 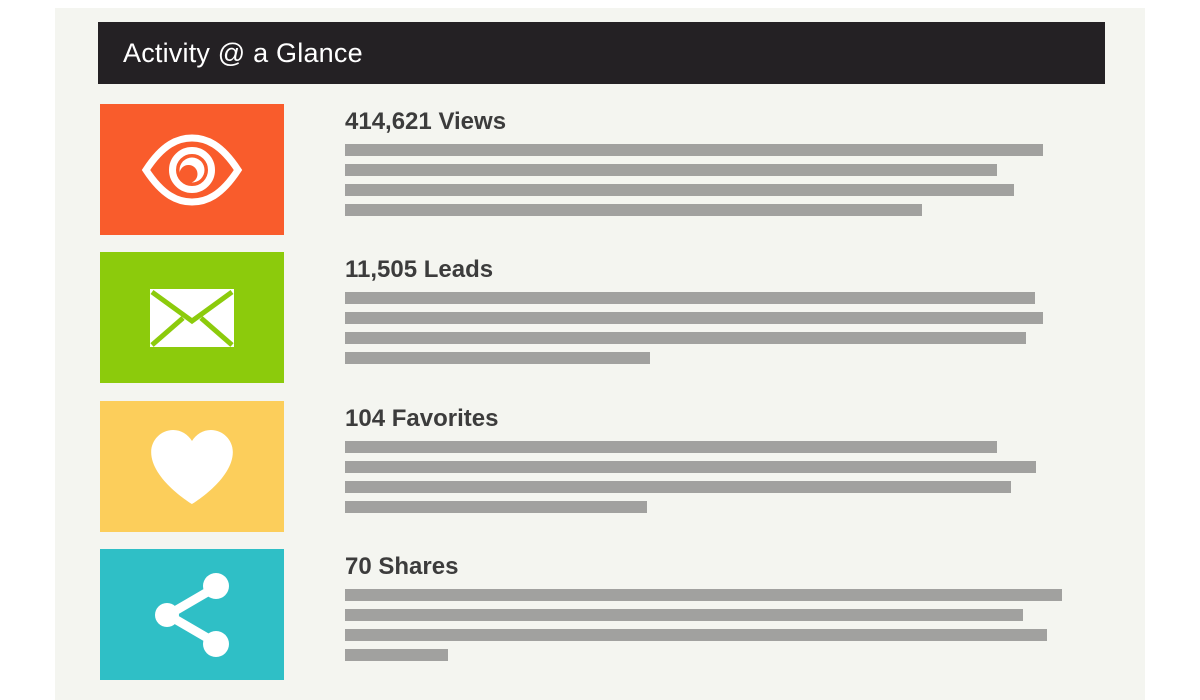 I want to click on stat-value: 414,621, so click(x=388, y=121).